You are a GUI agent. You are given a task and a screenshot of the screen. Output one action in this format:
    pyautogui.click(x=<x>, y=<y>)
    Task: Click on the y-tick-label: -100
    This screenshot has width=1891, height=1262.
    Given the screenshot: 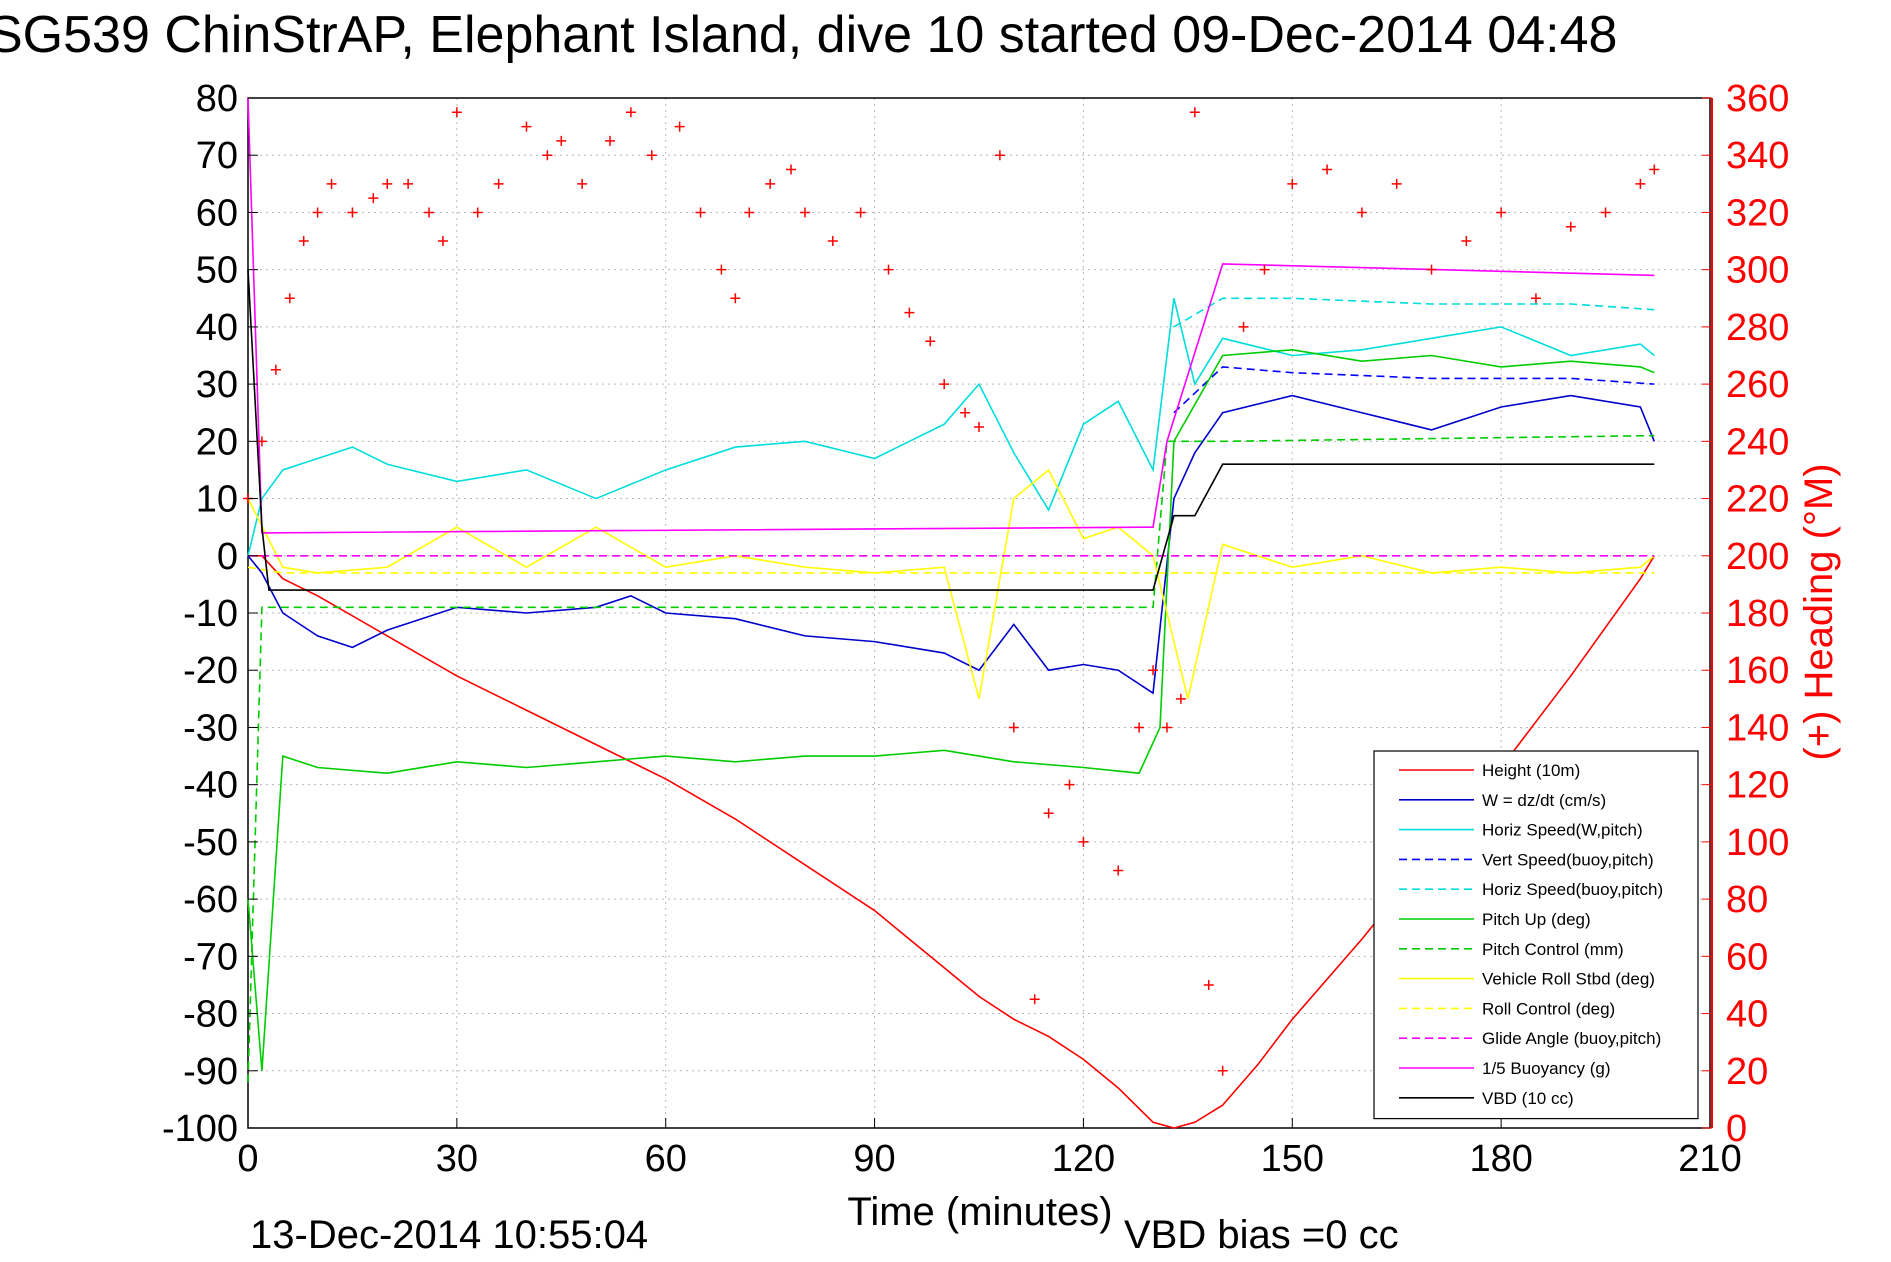 What is the action you would take?
    pyautogui.click(x=200, y=1129)
    